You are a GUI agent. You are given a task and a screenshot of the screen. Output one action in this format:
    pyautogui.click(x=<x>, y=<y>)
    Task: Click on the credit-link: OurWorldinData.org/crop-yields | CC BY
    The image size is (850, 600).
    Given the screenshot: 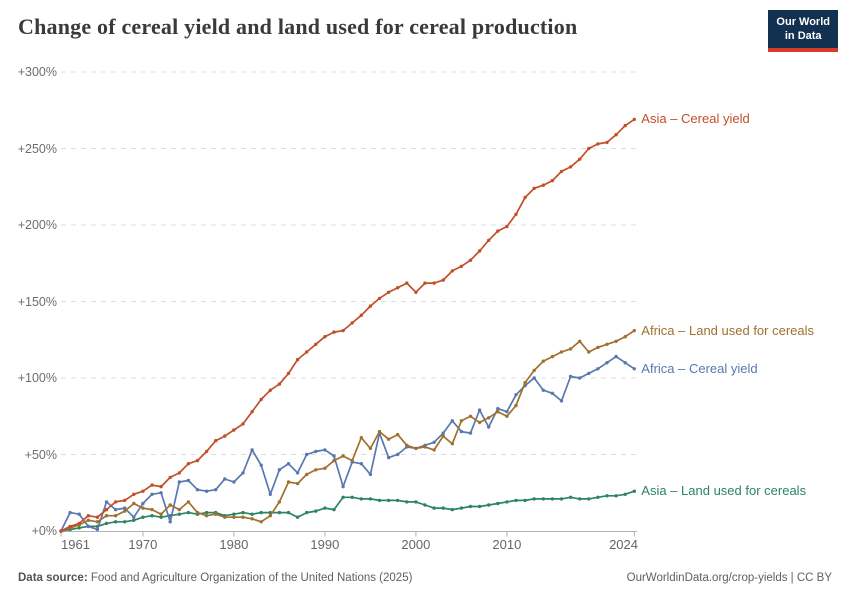 What is the action you would take?
    pyautogui.click(x=729, y=578)
    